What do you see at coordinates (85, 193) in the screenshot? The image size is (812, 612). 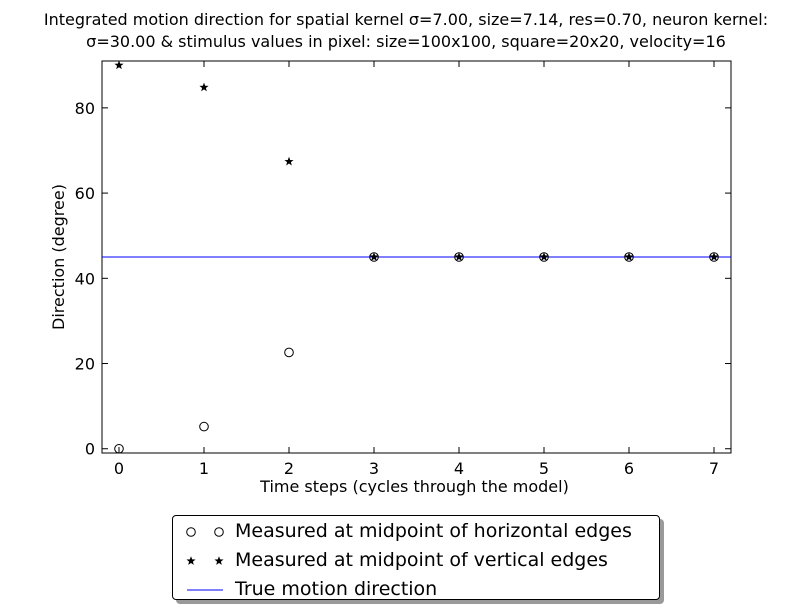 I see `y-tick-label: 60` at bounding box center [85, 193].